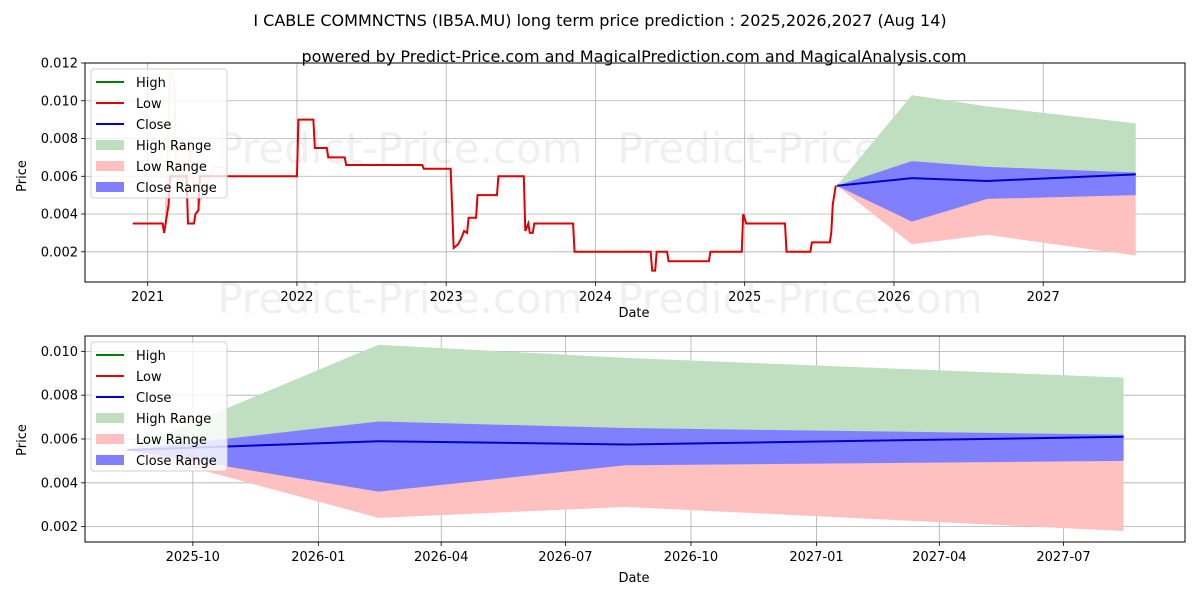 The height and width of the screenshot is (604, 1200). I want to click on x-tick-label: 2027, so click(1043, 297).